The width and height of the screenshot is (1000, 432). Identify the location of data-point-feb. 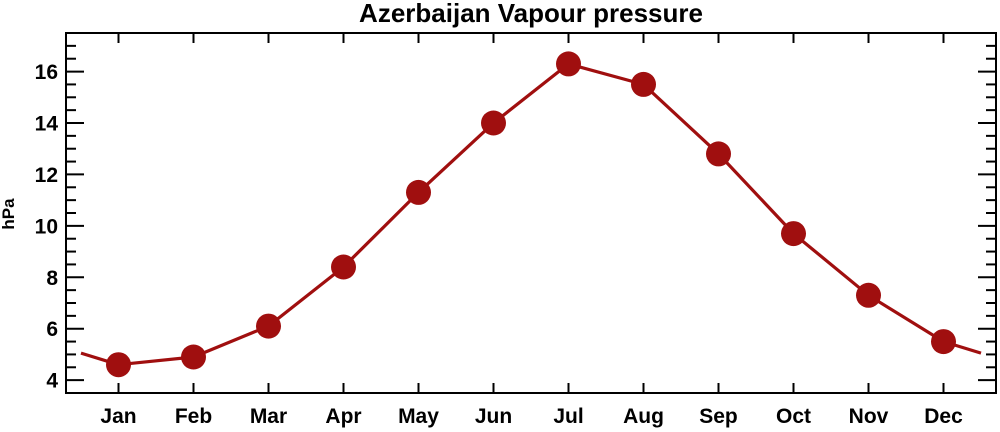
(193, 357).